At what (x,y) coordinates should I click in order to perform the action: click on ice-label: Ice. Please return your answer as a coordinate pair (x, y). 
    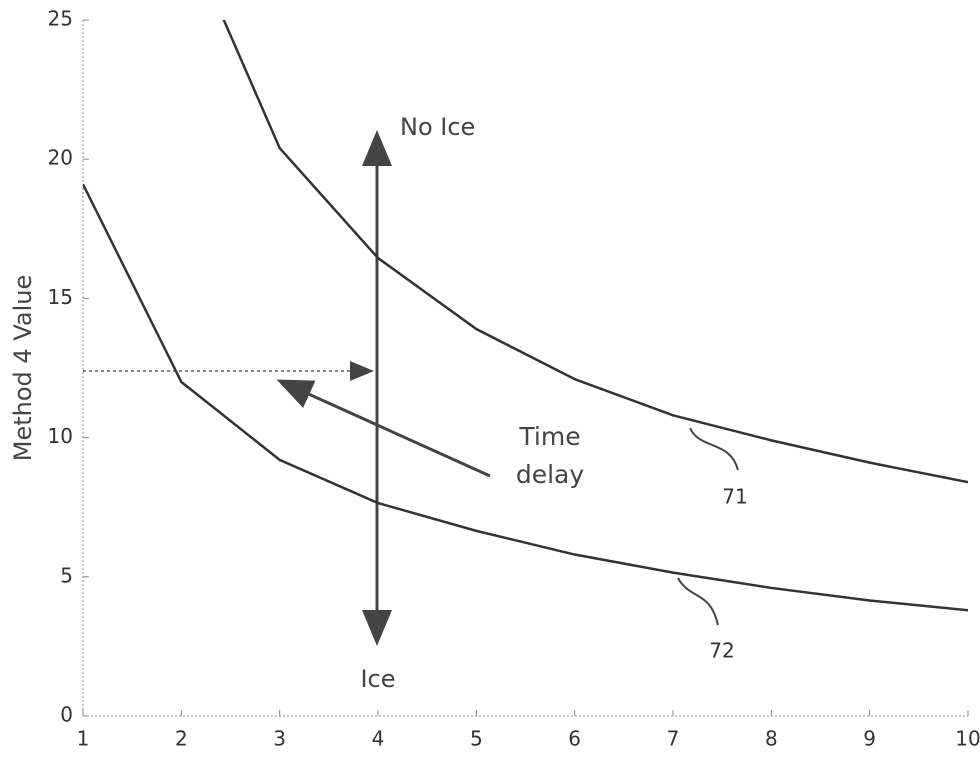
    Looking at the image, I should click on (377, 679).